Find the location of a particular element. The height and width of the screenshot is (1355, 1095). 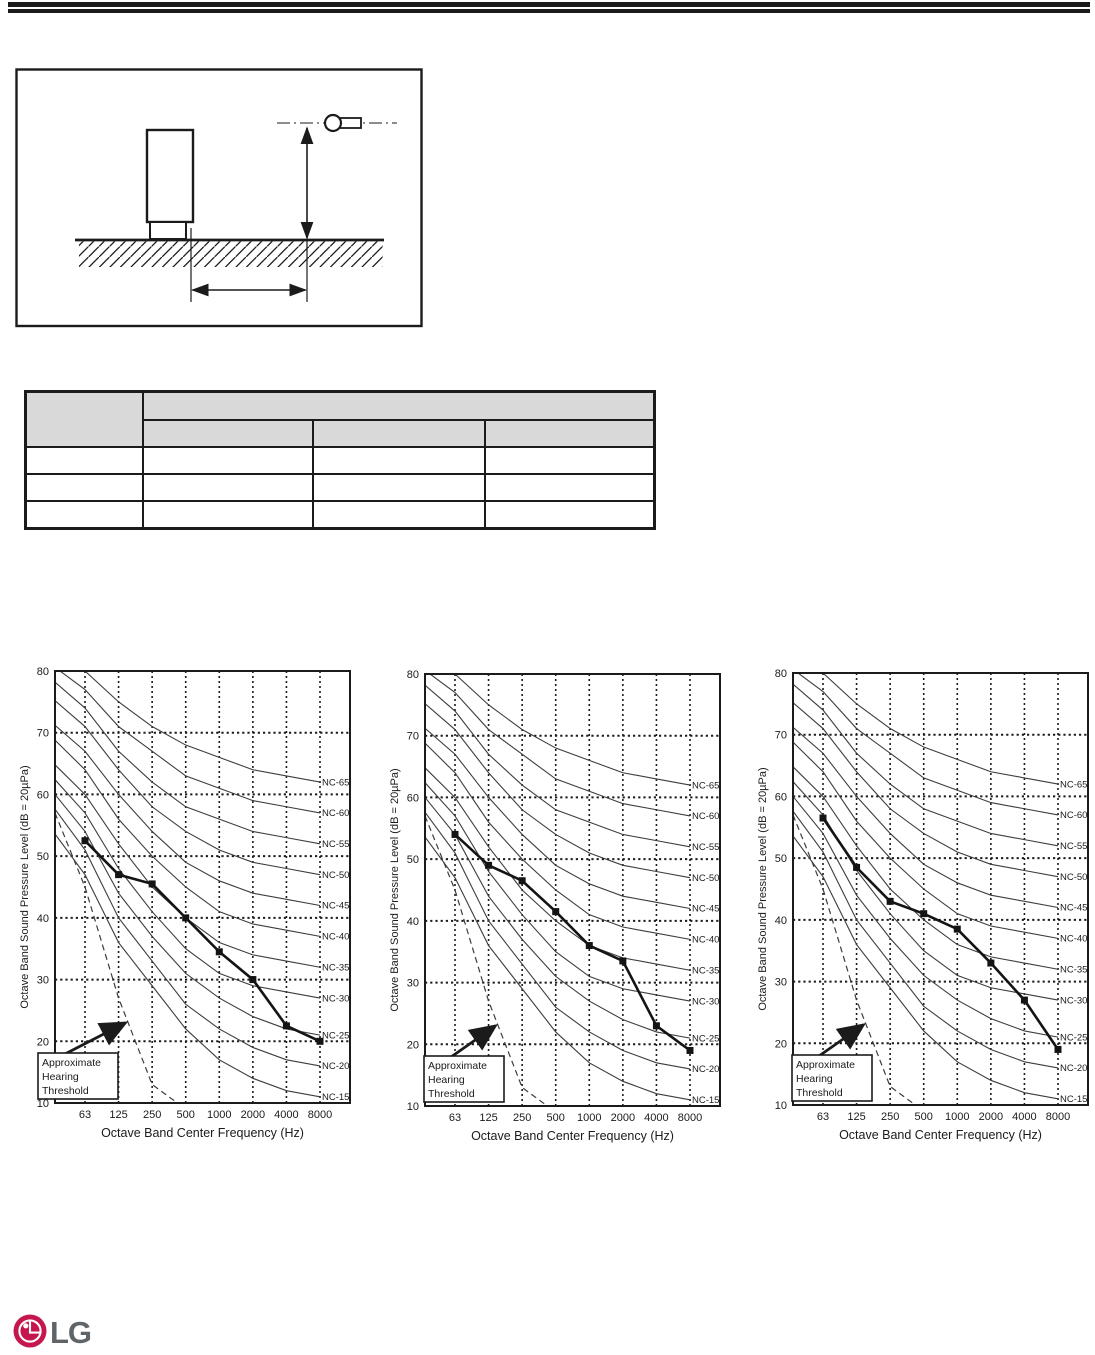

lg-symbol-ring is located at coordinates (30, 1331).